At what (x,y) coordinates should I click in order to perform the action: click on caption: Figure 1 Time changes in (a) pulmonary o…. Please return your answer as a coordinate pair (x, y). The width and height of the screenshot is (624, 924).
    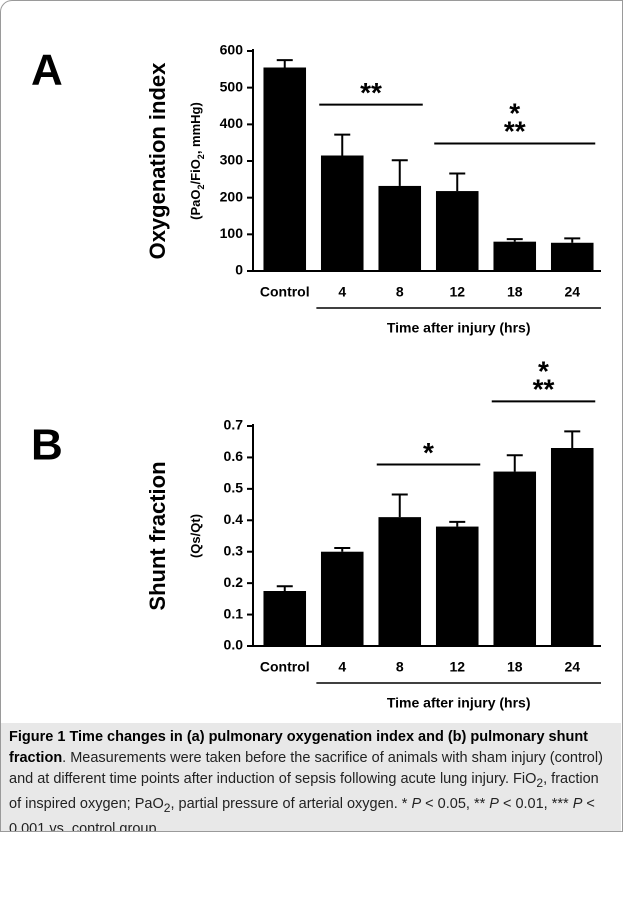
    Looking at the image, I should click on (311, 777).